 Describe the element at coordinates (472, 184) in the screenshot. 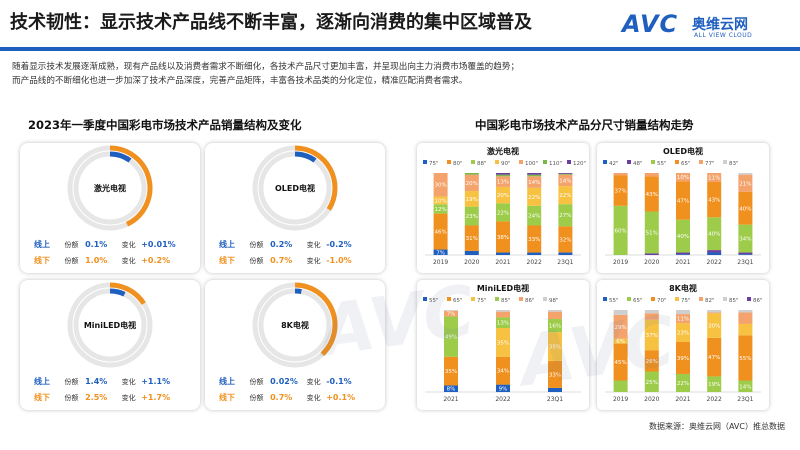

I see `data-label: 20%` at that location.